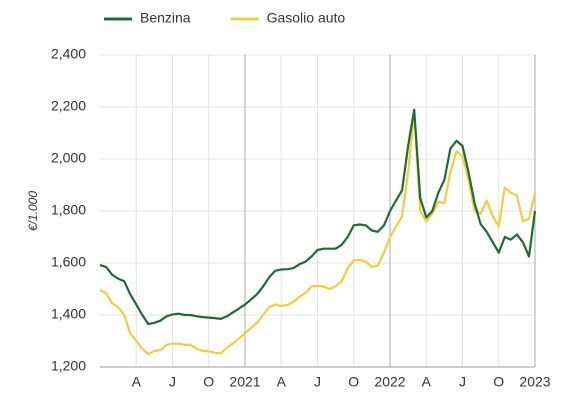  I want to click on y-tick-label: 1,600, so click(68, 262).